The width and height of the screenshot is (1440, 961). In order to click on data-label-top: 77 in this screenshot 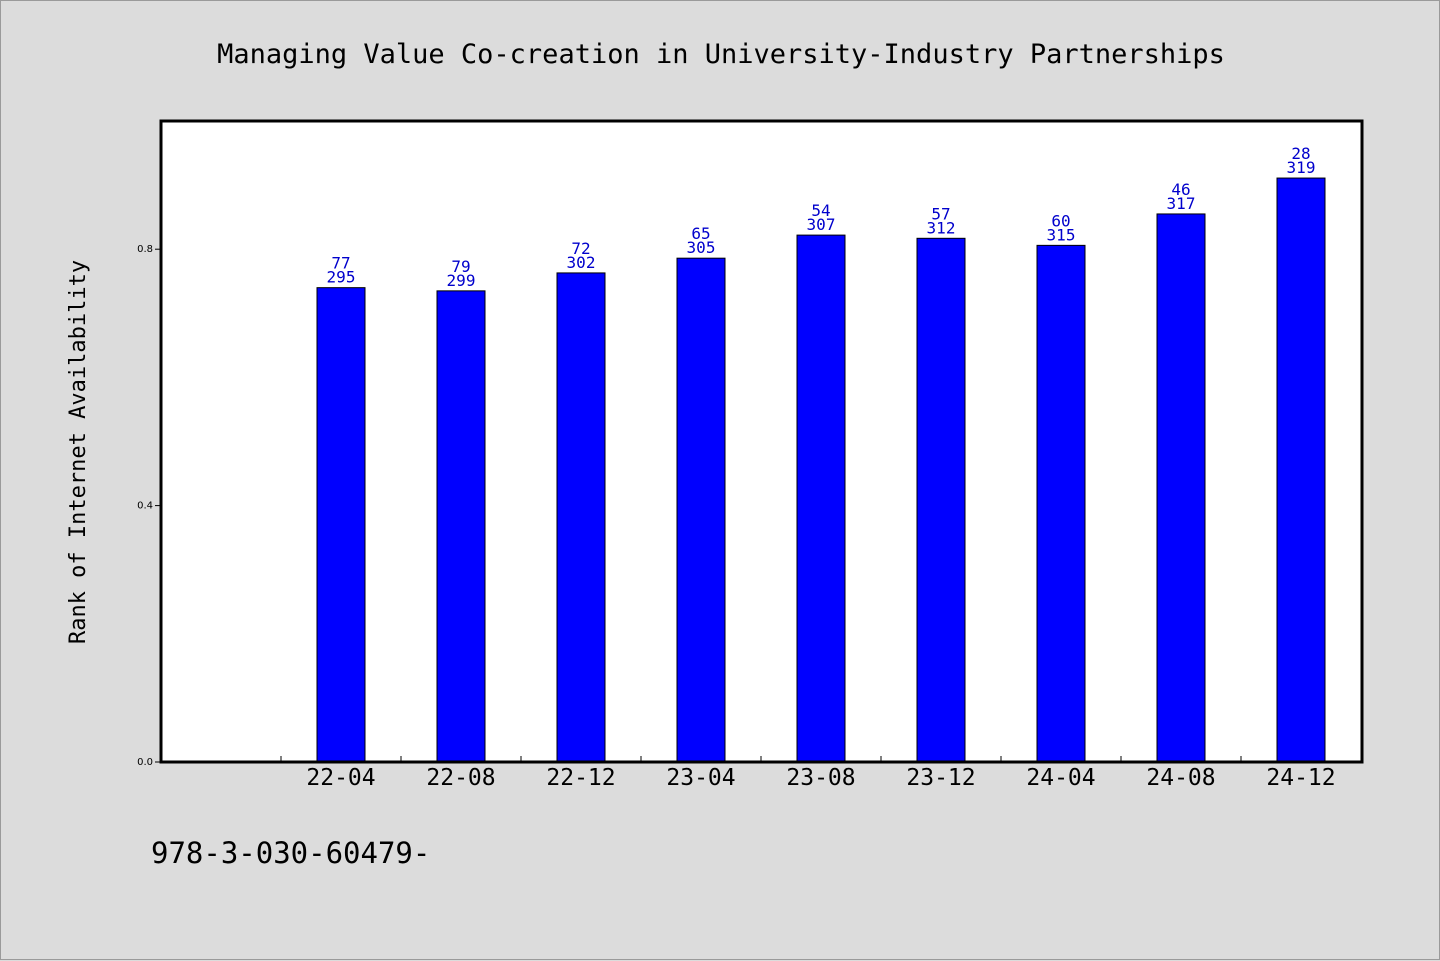, I will do `click(340, 263)`.